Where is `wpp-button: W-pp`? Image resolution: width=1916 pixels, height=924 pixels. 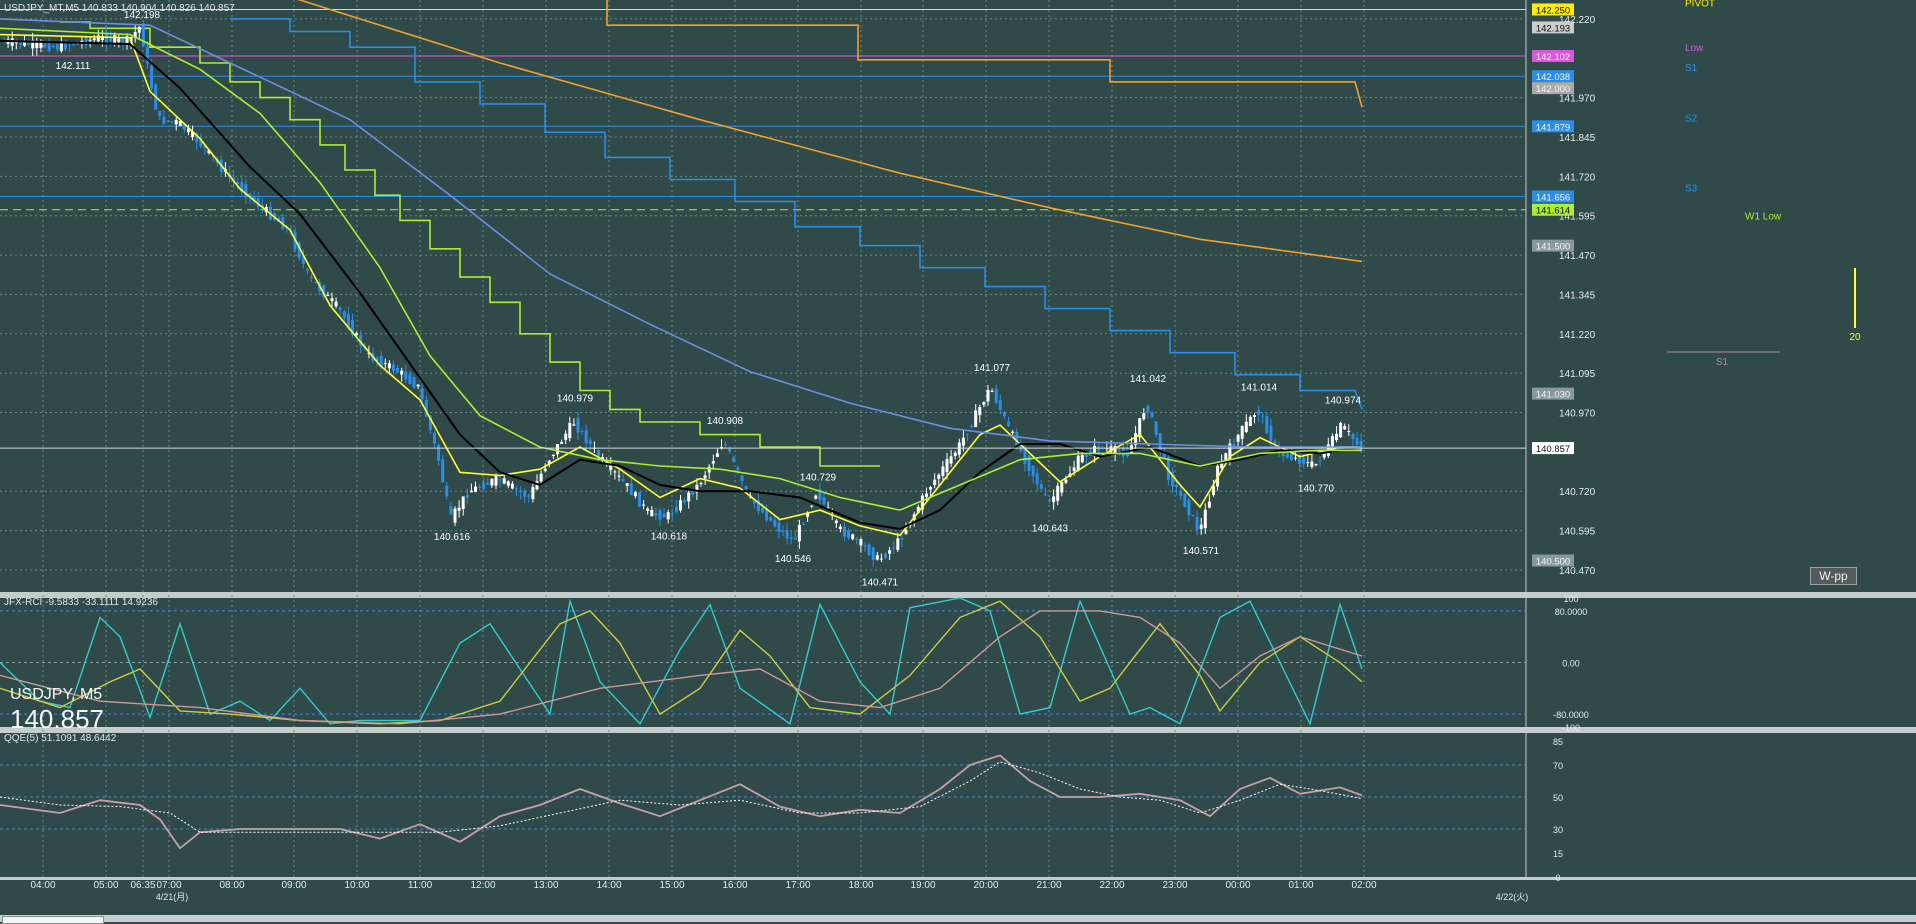
wpp-button: W-pp is located at coordinates (1833, 576).